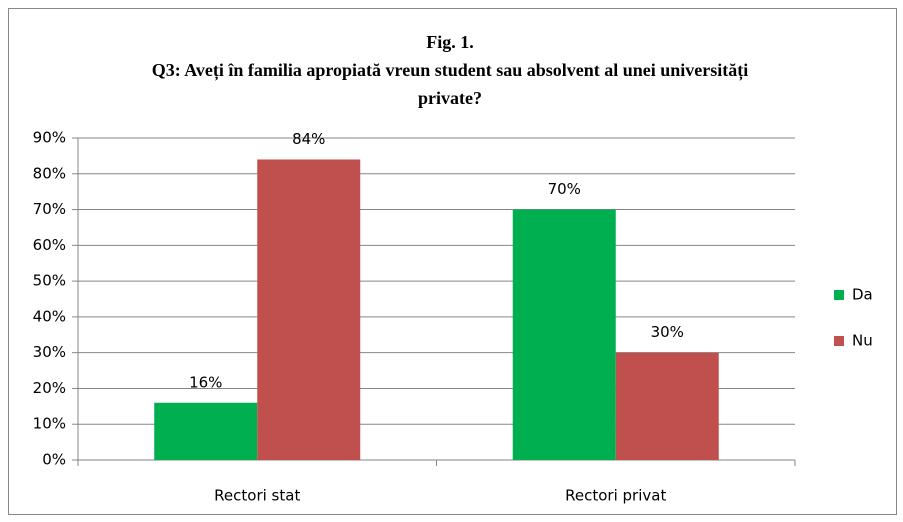 The image size is (903, 522). I want to click on y-tick-label: 60%, so click(49, 245).